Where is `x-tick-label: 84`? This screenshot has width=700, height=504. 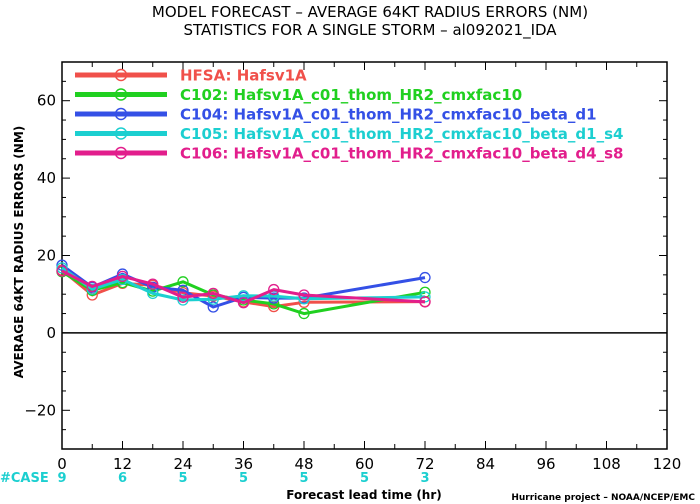
x-tick-label: 84 is located at coordinates (485, 464).